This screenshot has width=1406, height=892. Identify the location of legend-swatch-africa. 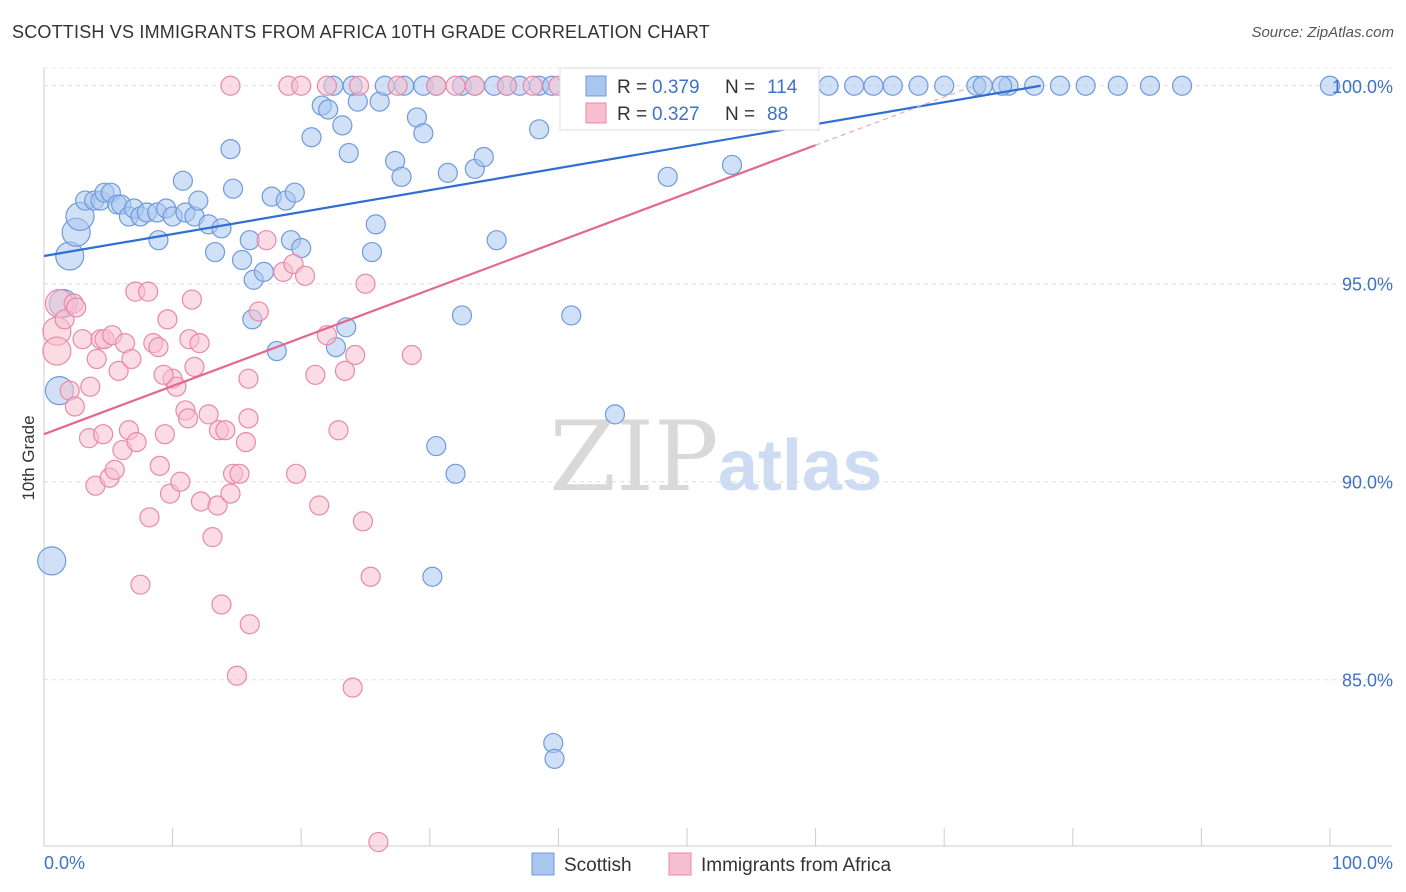
(680, 864).